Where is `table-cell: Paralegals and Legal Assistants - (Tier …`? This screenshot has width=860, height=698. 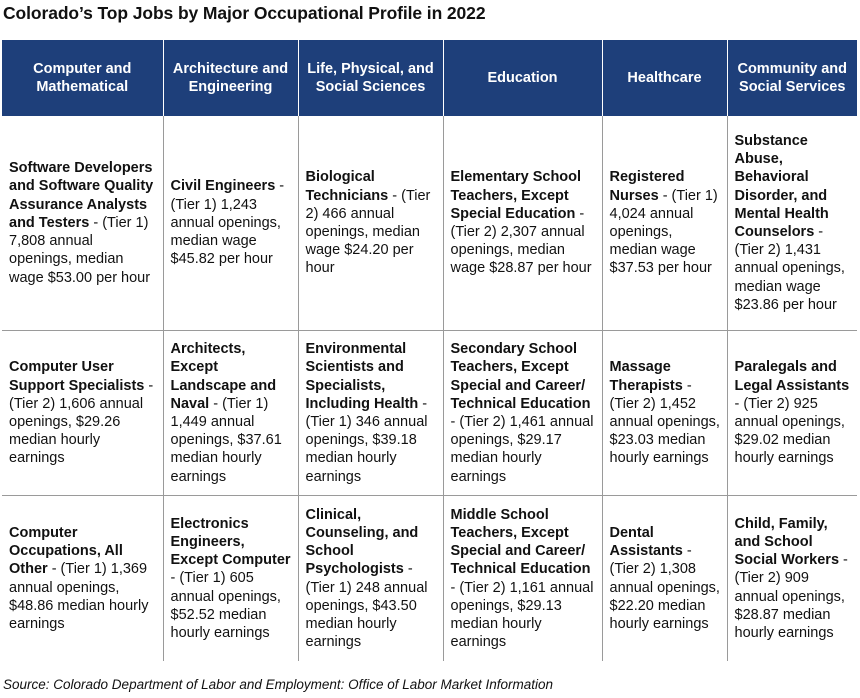 table-cell: Paralegals and Legal Assistants - (Tier … is located at coordinates (792, 413).